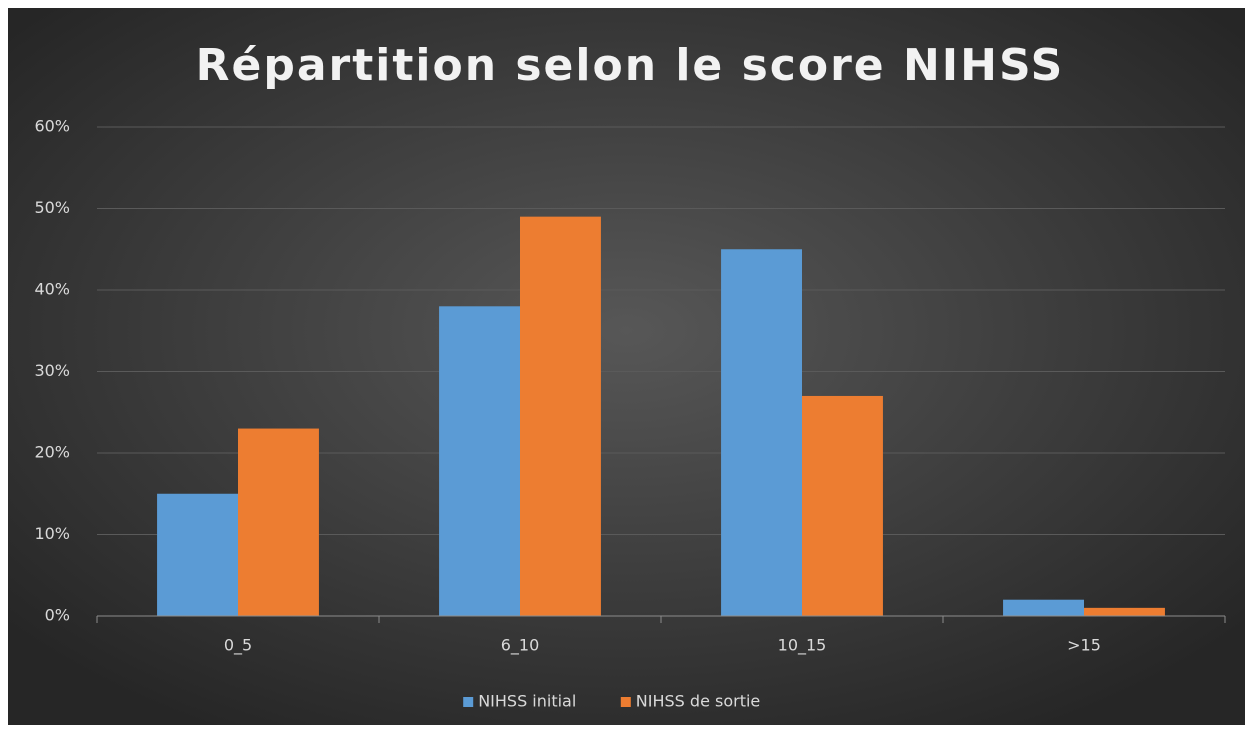  What do you see at coordinates (52, 533) in the screenshot?
I see `y-tick-label: 10%` at bounding box center [52, 533].